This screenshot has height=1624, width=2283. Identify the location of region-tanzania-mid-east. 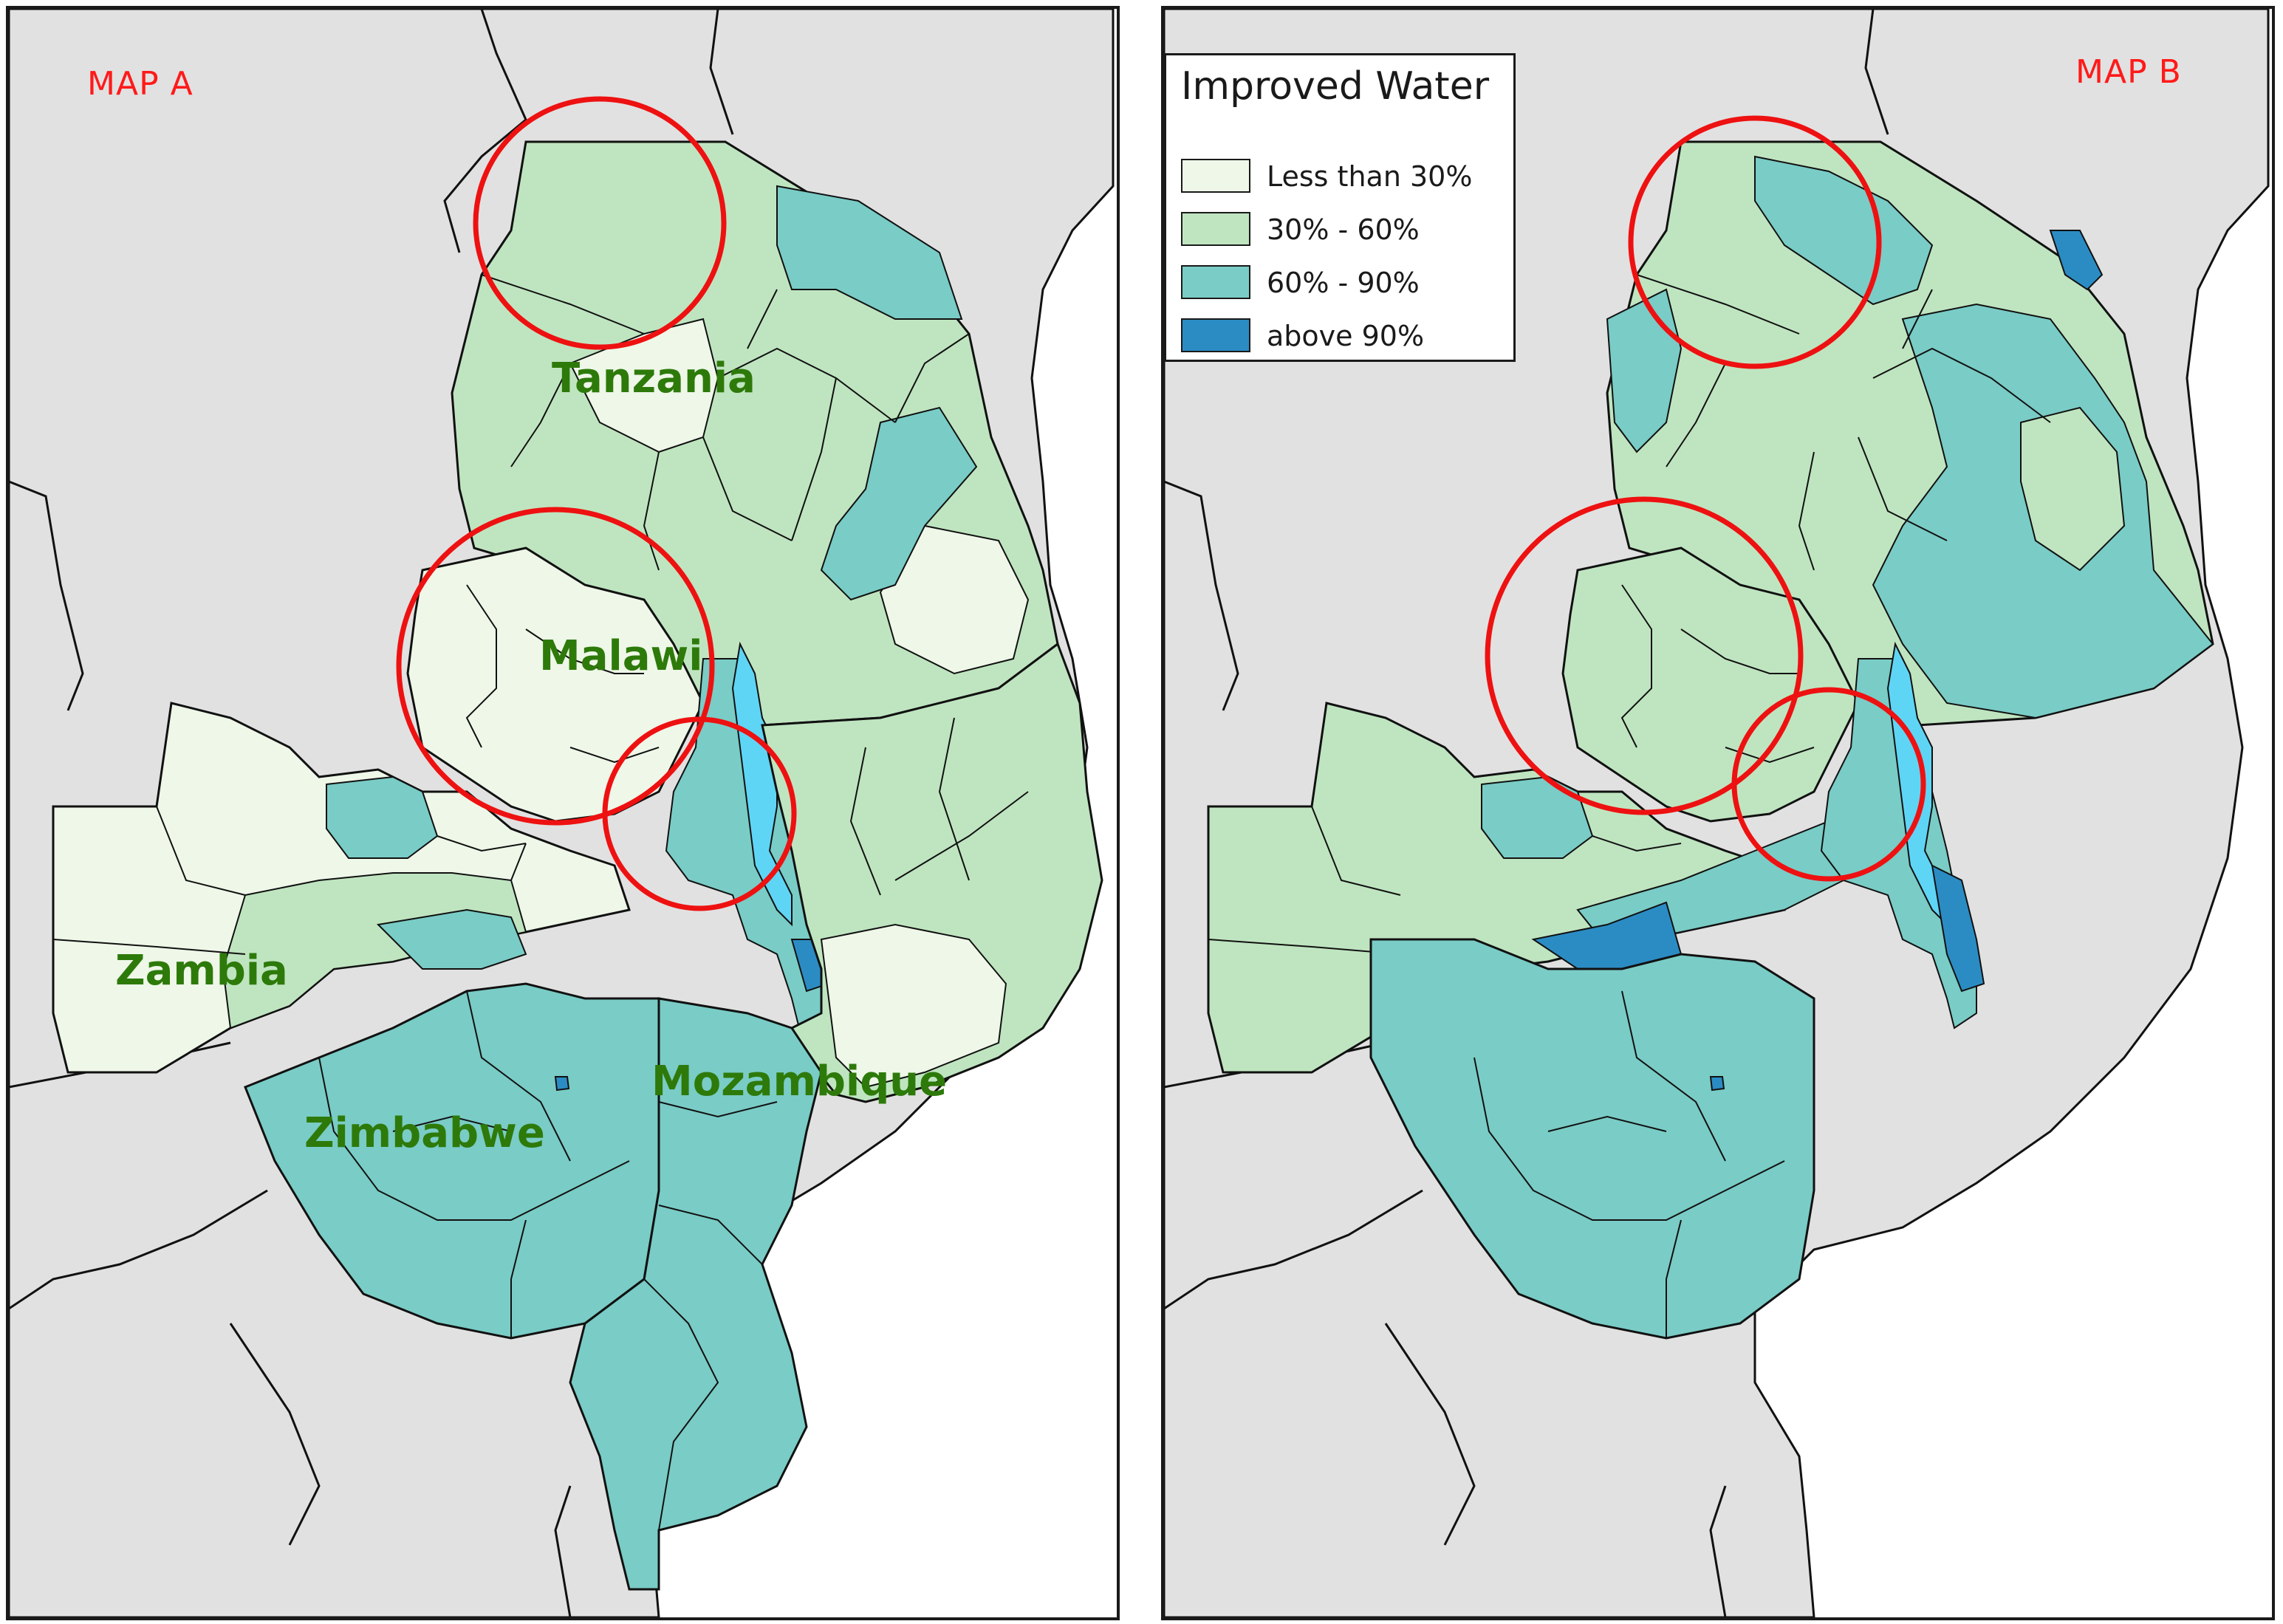
(2073, 489).